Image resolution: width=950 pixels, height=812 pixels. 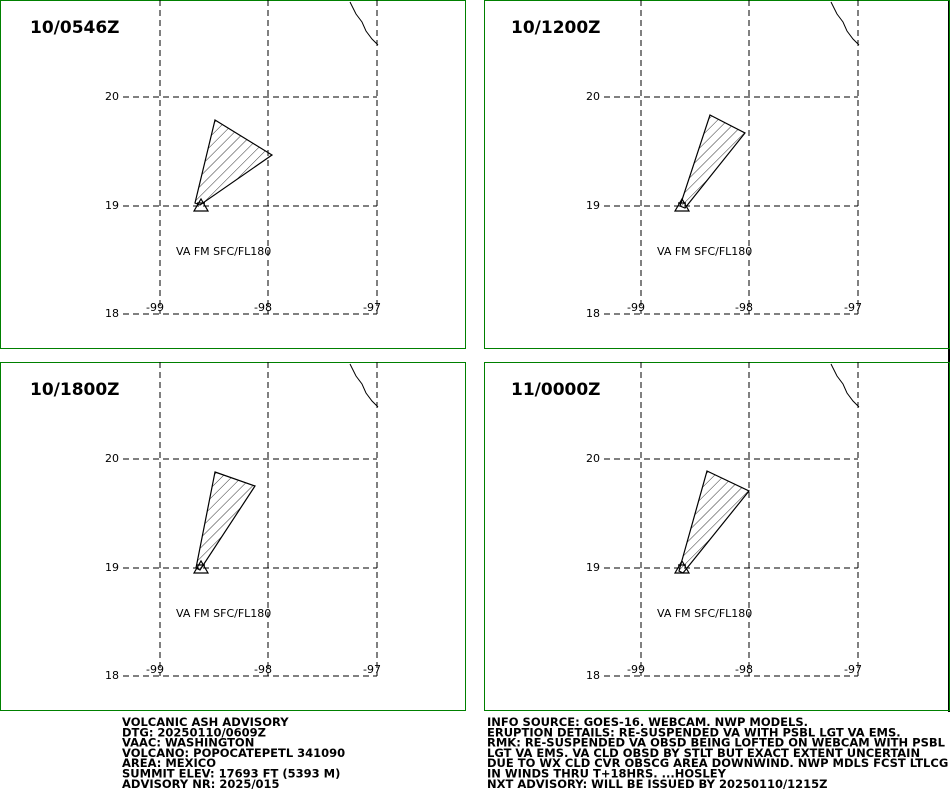 What do you see at coordinates (607, 774) in the screenshot?
I see `advisory-line: IN WINDS THRU T+18HRS. ...HOSLEY` at bounding box center [607, 774].